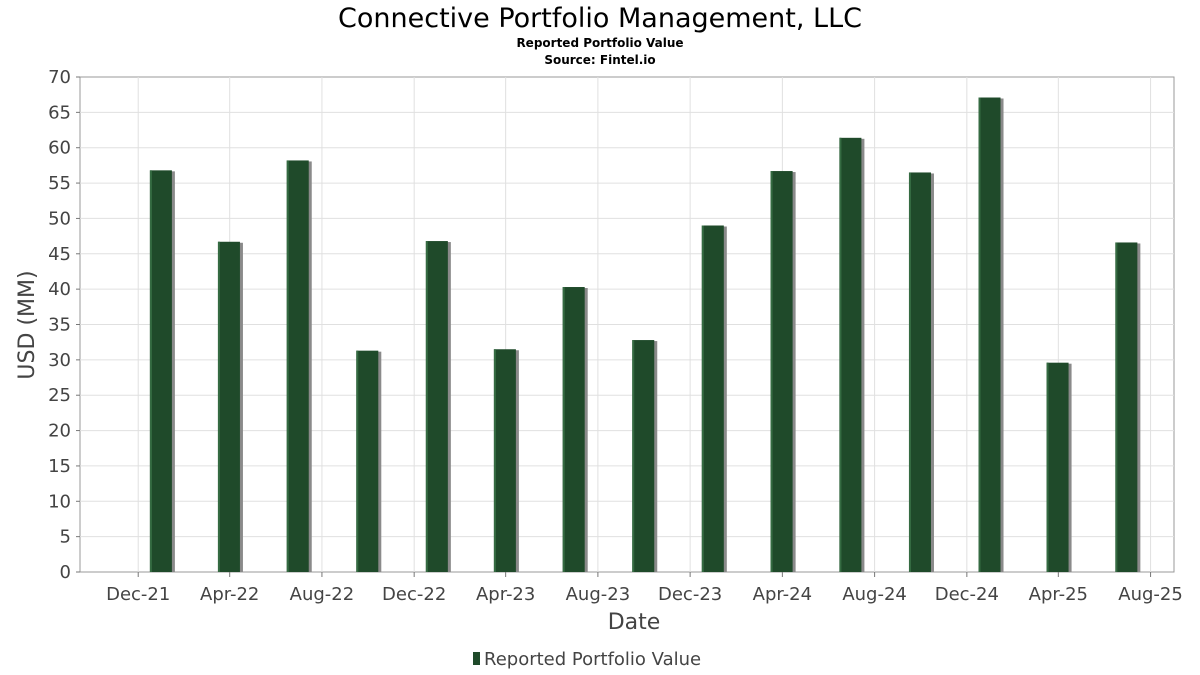 This screenshot has height=675, width=1200. I want to click on x-axis-label: Date, so click(634, 622).